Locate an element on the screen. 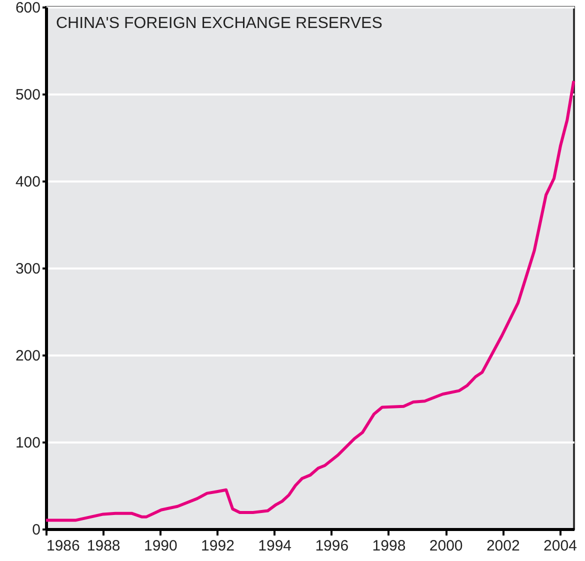 This screenshot has height=561, width=585. x-tick-label: 2004 is located at coordinates (560, 546).